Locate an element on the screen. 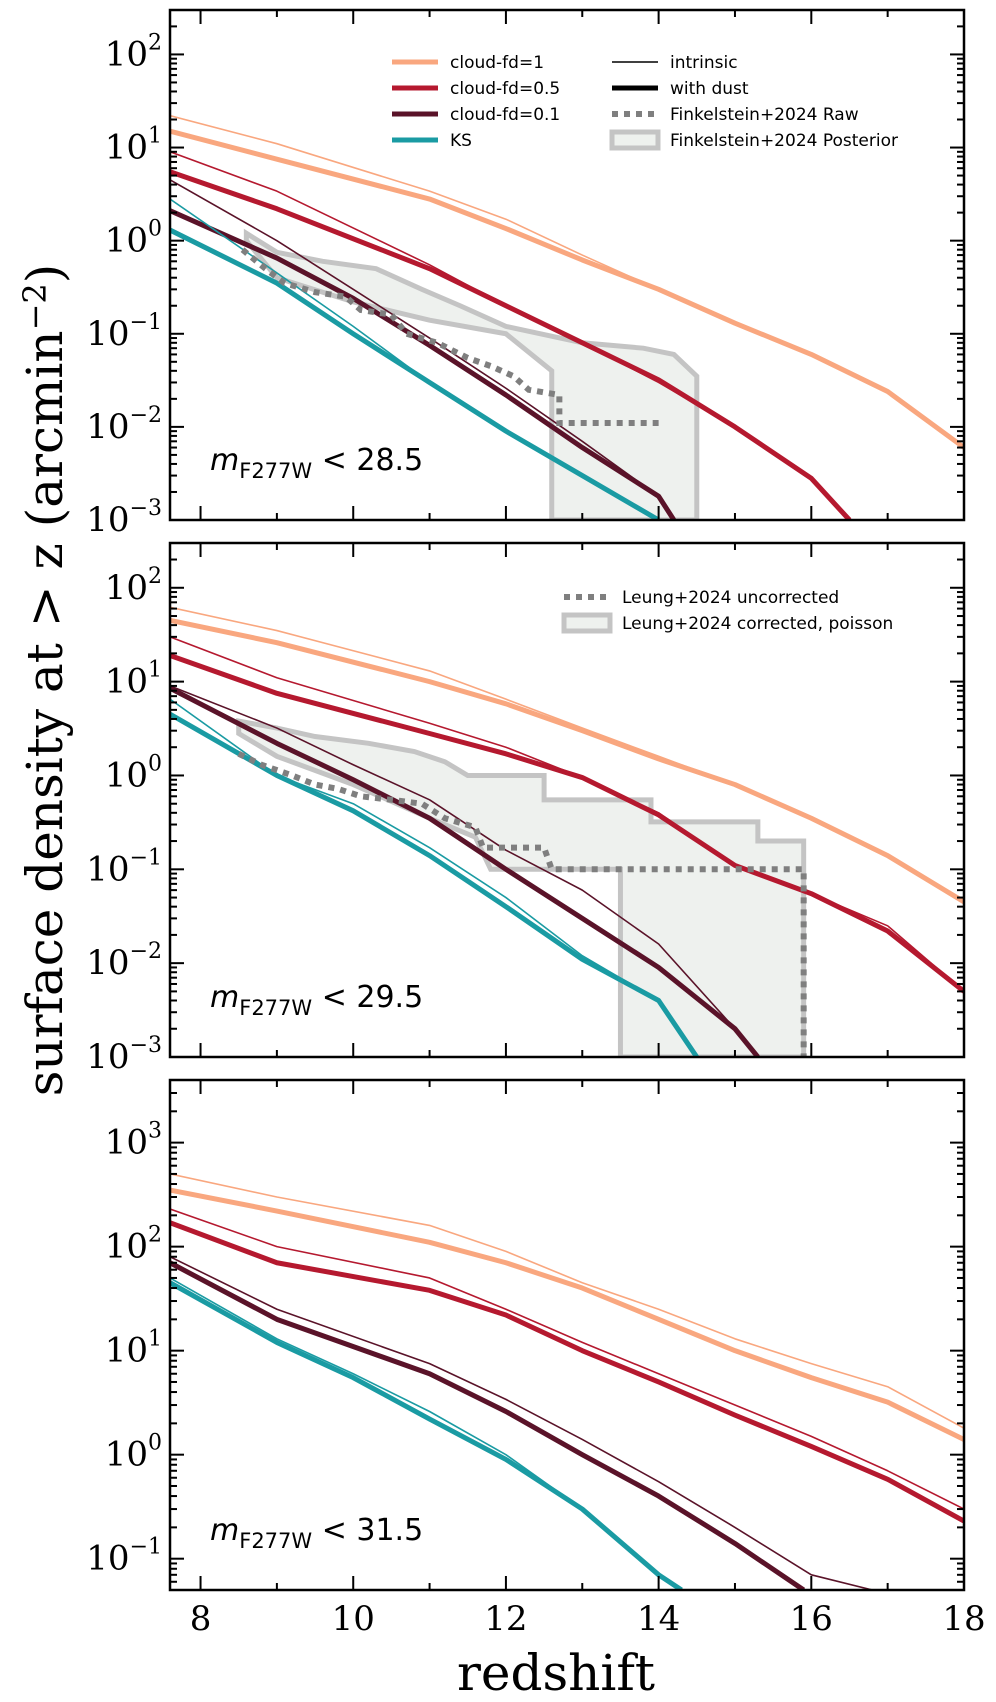 The image size is (996, 1702). legend-item-label: cloud-fd=0.5 is located at coordinates (505, 89).